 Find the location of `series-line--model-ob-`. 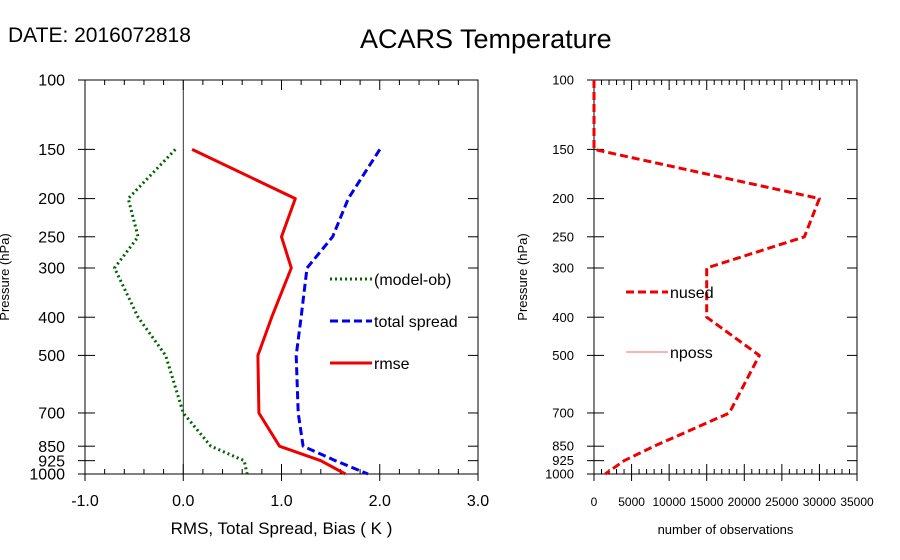

series-line--model-ob- is located at coordinates (181, 311).